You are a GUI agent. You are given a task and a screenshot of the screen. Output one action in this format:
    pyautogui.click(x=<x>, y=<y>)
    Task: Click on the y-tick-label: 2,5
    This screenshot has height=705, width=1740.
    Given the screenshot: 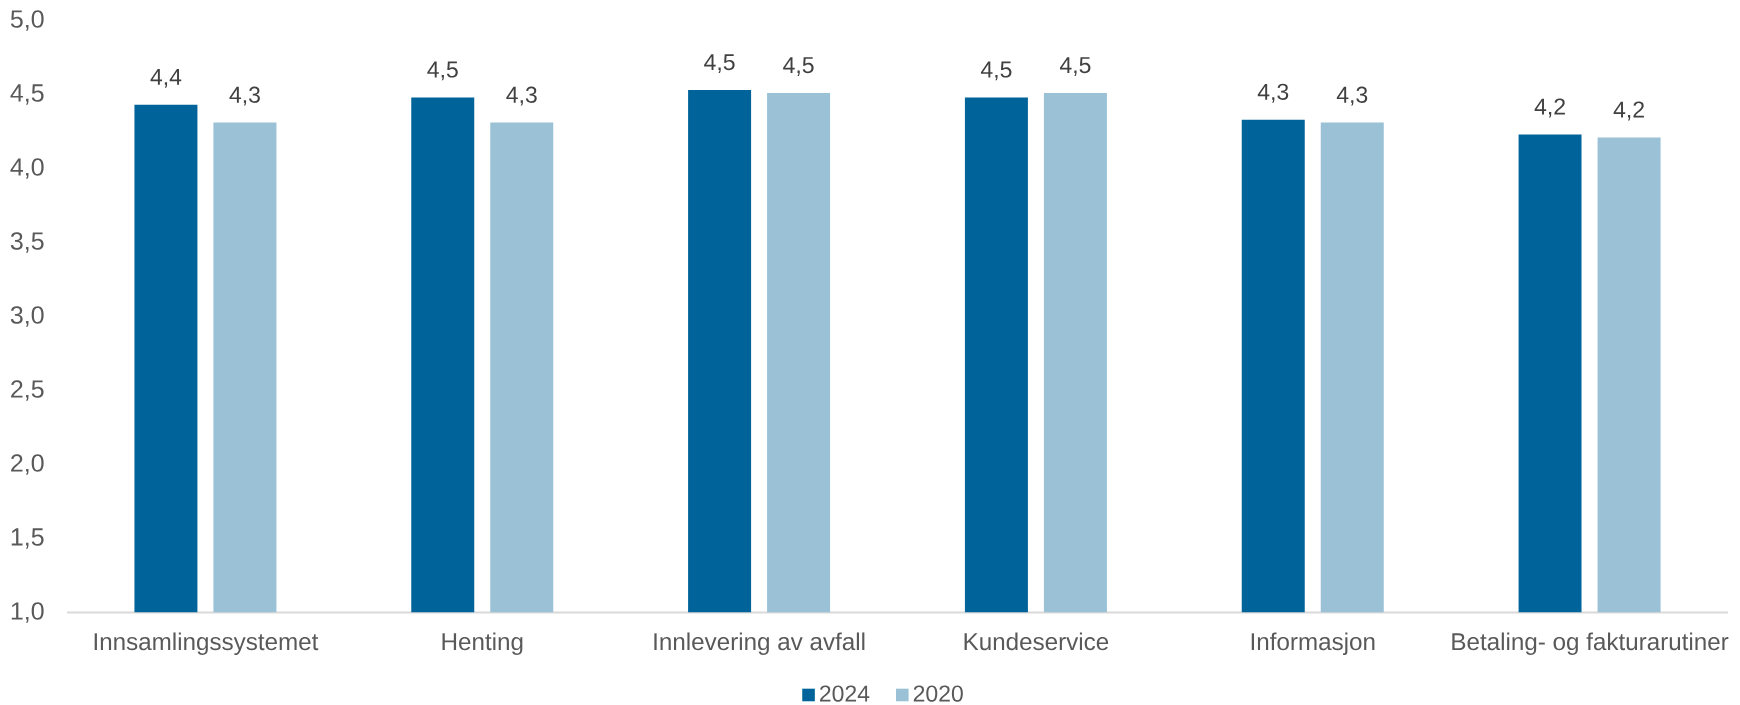 What is the action you would take?
    pyautogui.click(x=27, y=390)
    